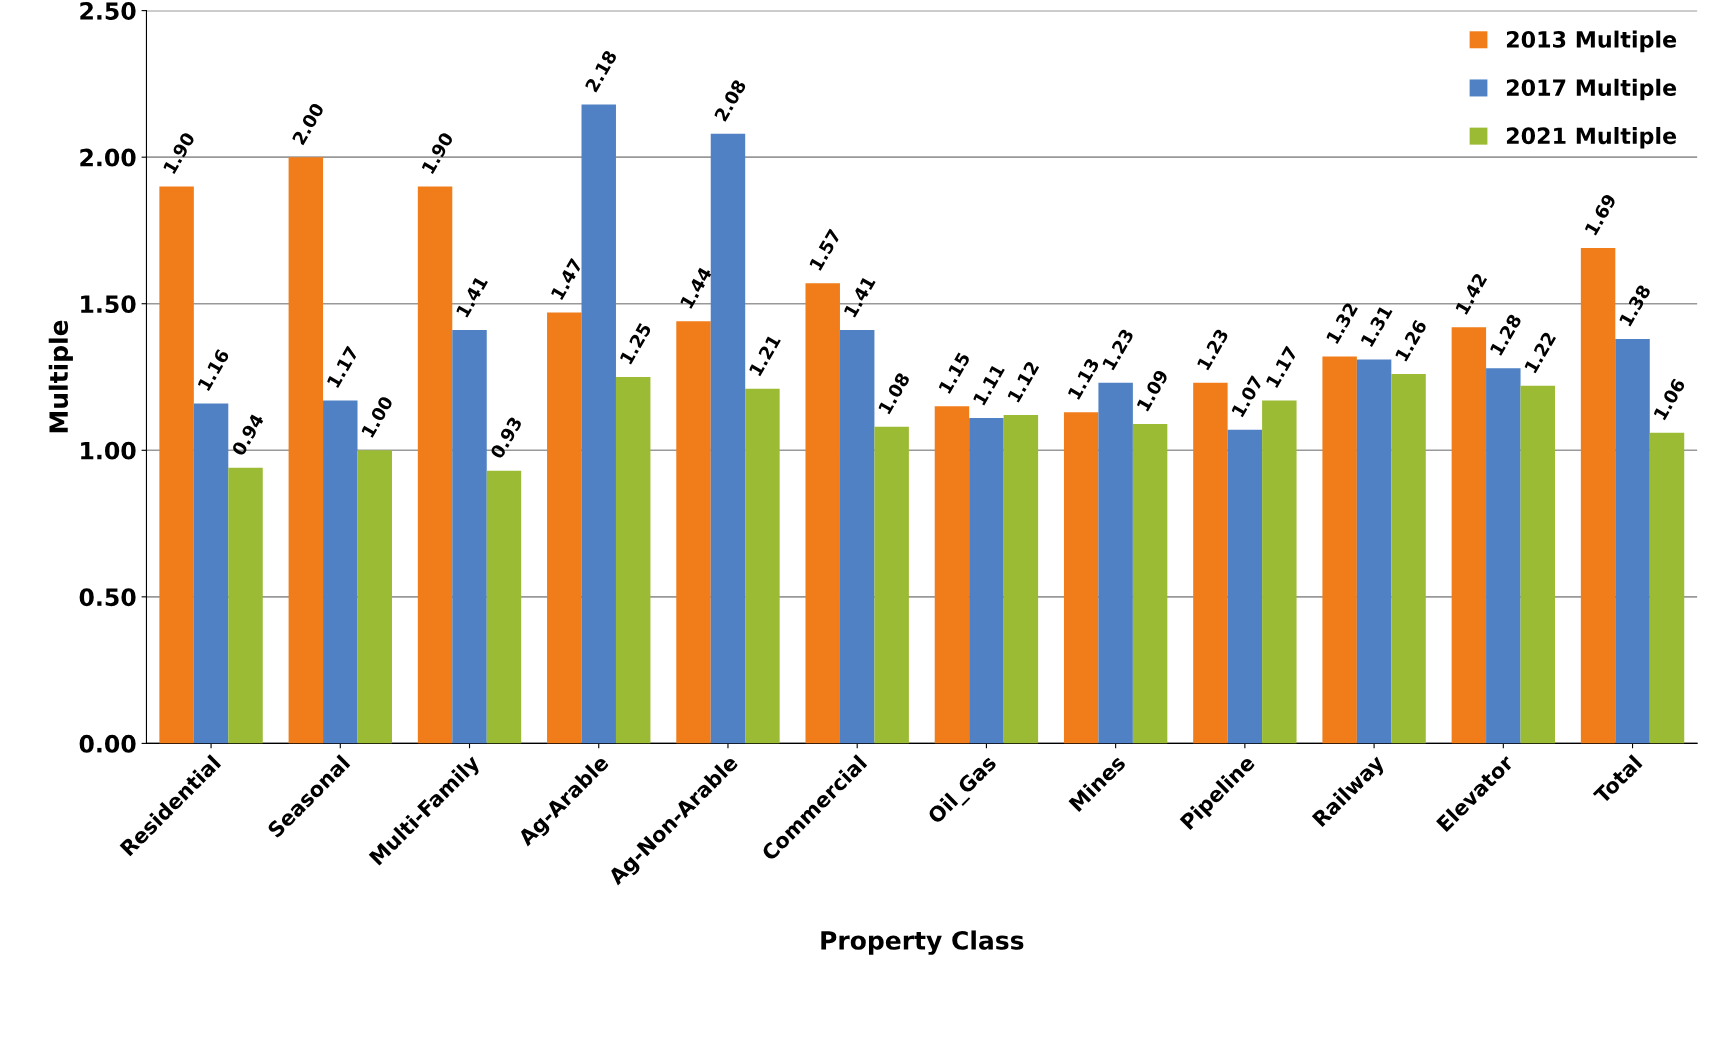 This screenshot has width=1723, height=1062. Describe the element at coordinates (1591, 41) in the screenshot. I see `legend-label: 2013 Multiple` at that location.